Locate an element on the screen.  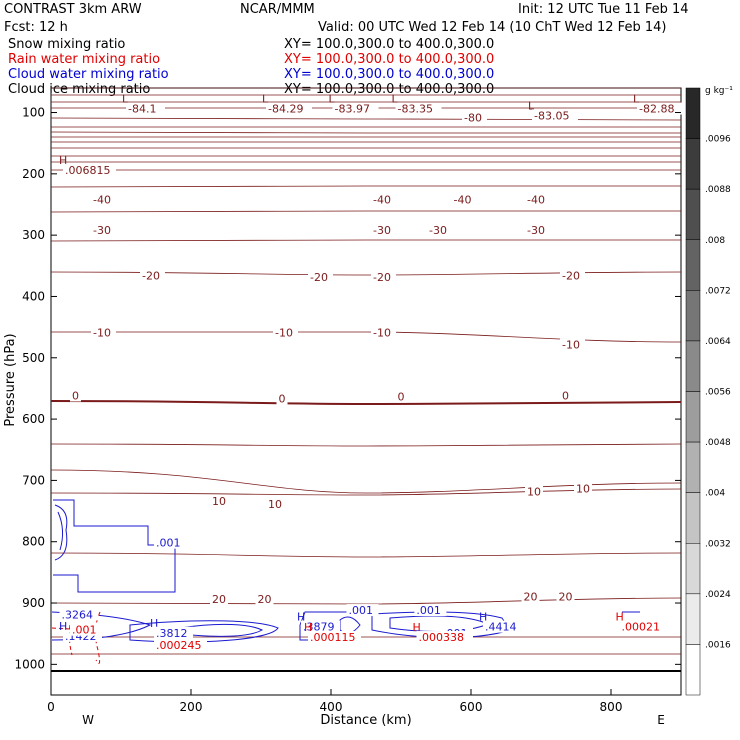
isotherm-label: -83.05 is located at coordinates (551, 115).